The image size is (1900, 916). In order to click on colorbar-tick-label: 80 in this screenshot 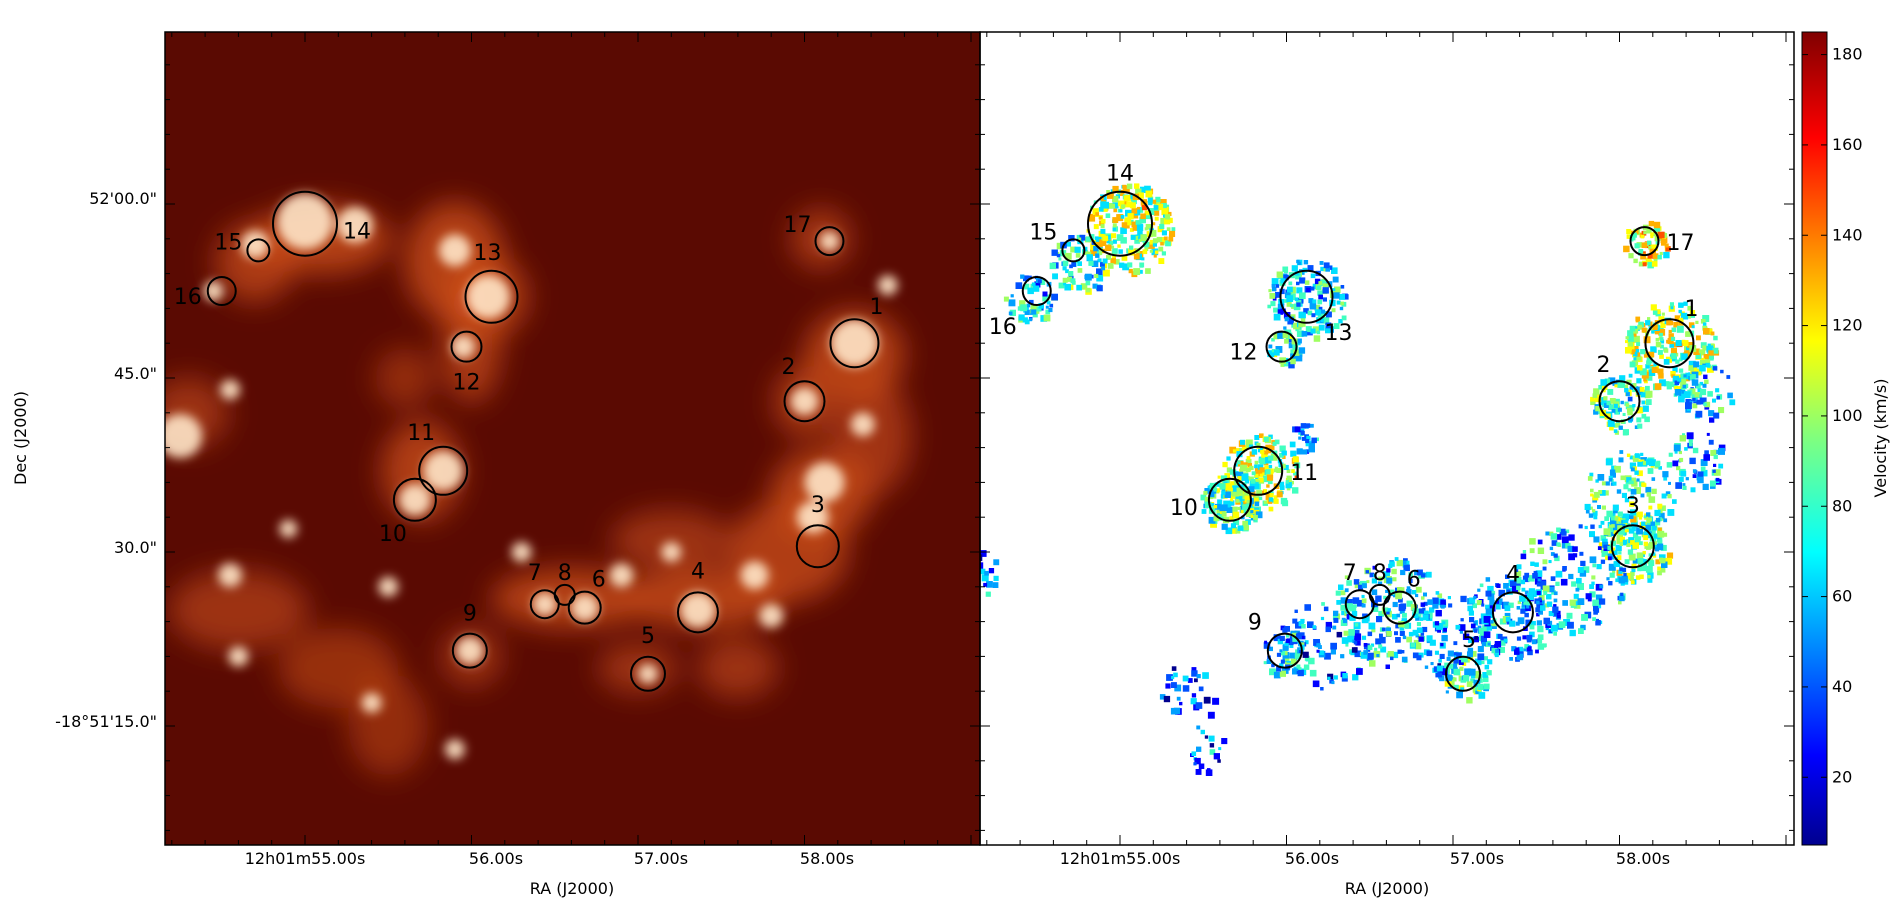, I will do `click(1842, 505)`.